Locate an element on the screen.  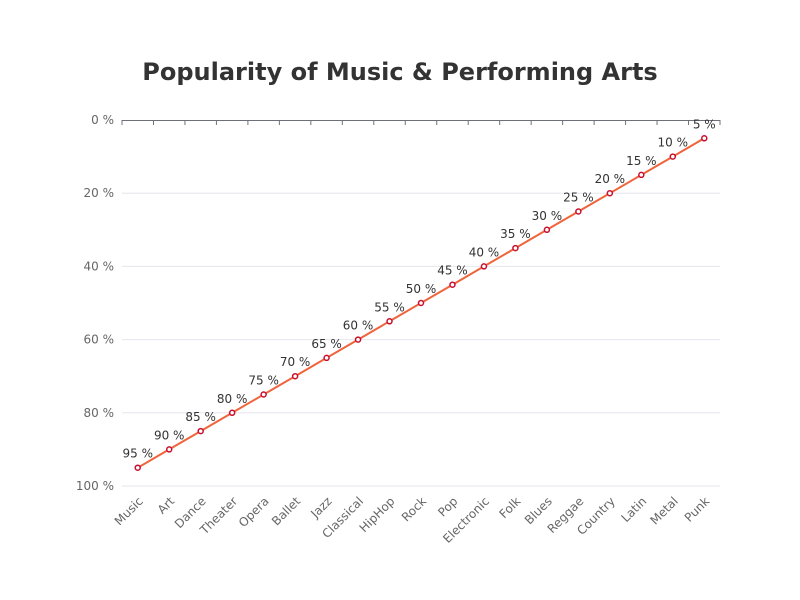
y-tick-label: 40 % is located at coordinates (99, 266).